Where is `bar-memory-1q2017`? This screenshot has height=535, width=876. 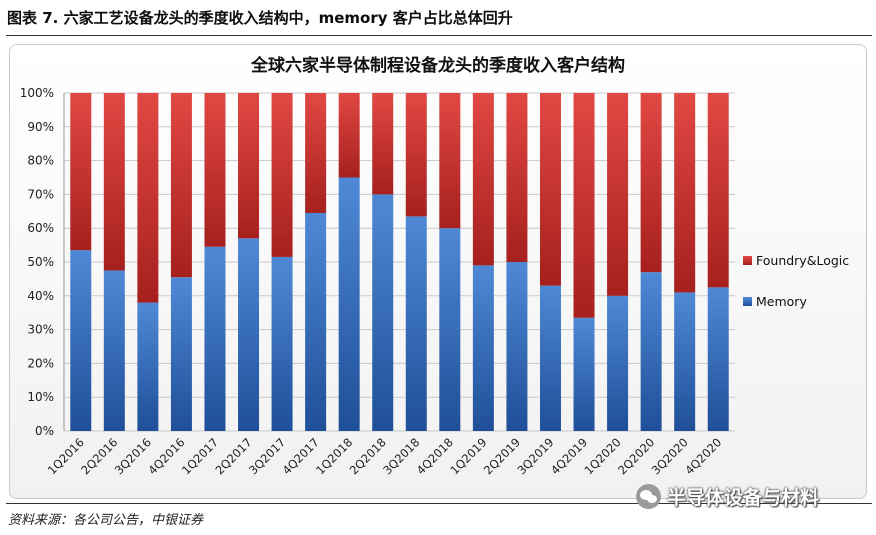 bar-memory-1q2017 is located at coordinates (215, 338).